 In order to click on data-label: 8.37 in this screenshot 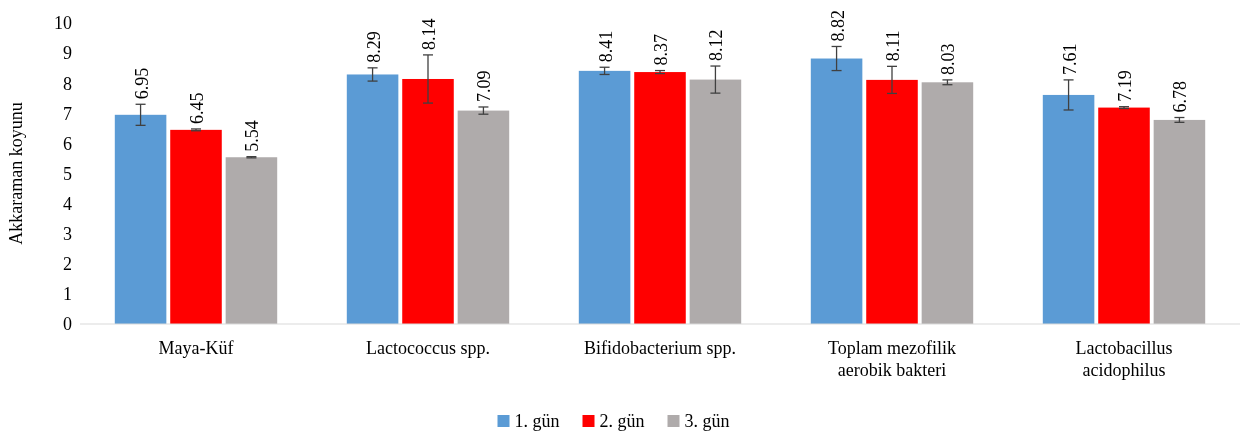, I will do `click(661, 50)`.